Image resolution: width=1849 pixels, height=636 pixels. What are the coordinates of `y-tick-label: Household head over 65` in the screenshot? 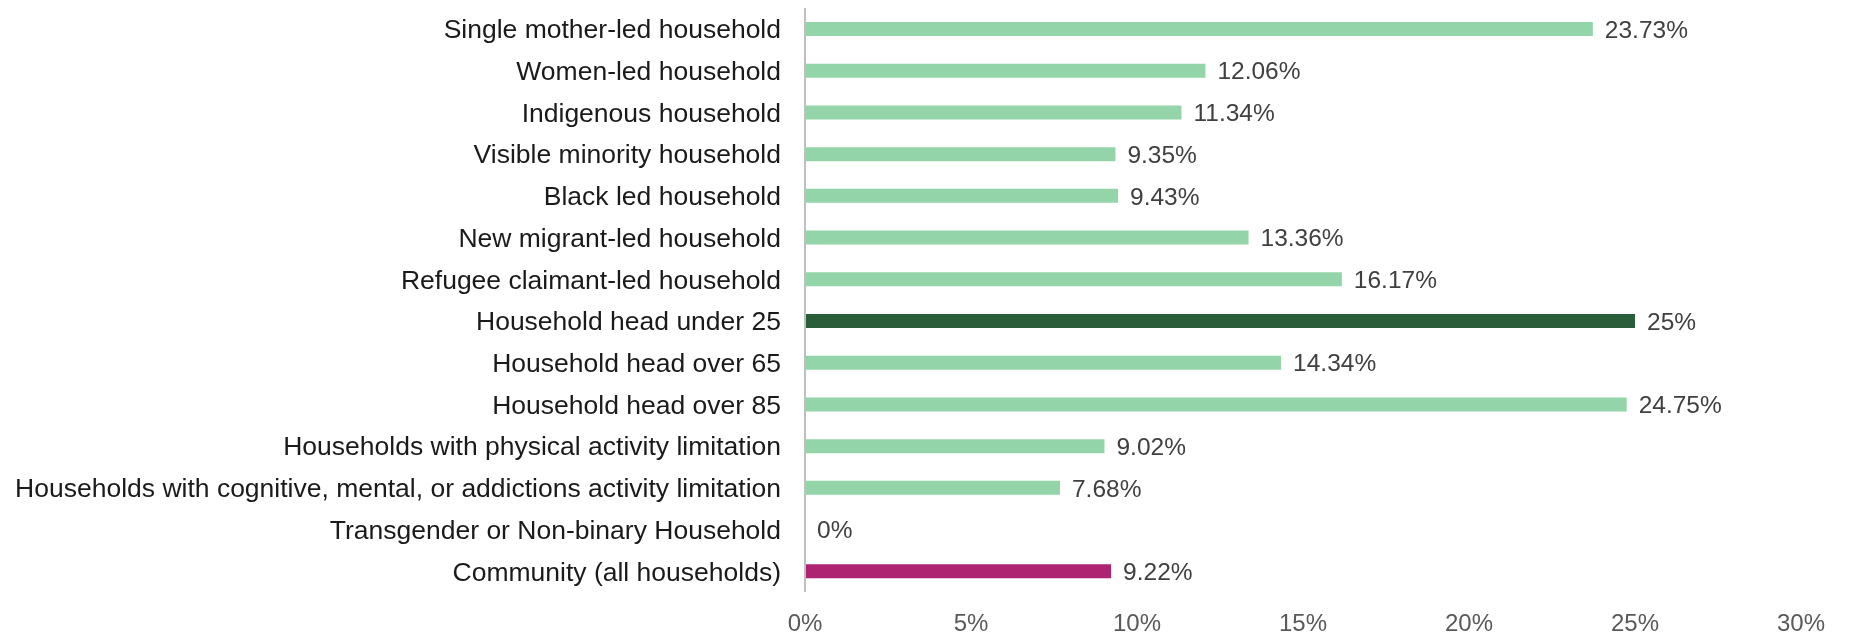 It's located at (636, 362).